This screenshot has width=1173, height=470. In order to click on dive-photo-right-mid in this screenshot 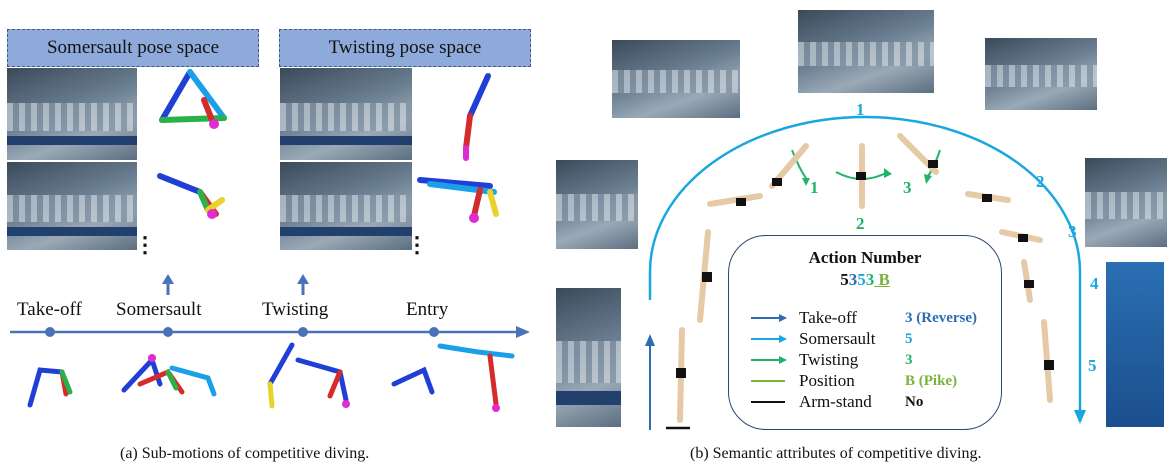, I will do `click(1126, 202)`.